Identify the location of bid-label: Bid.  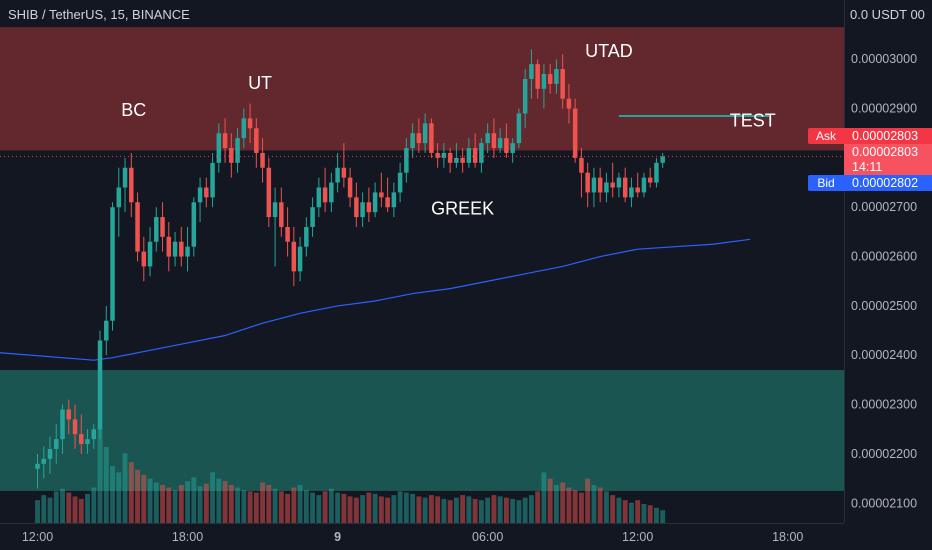
(826, 183).